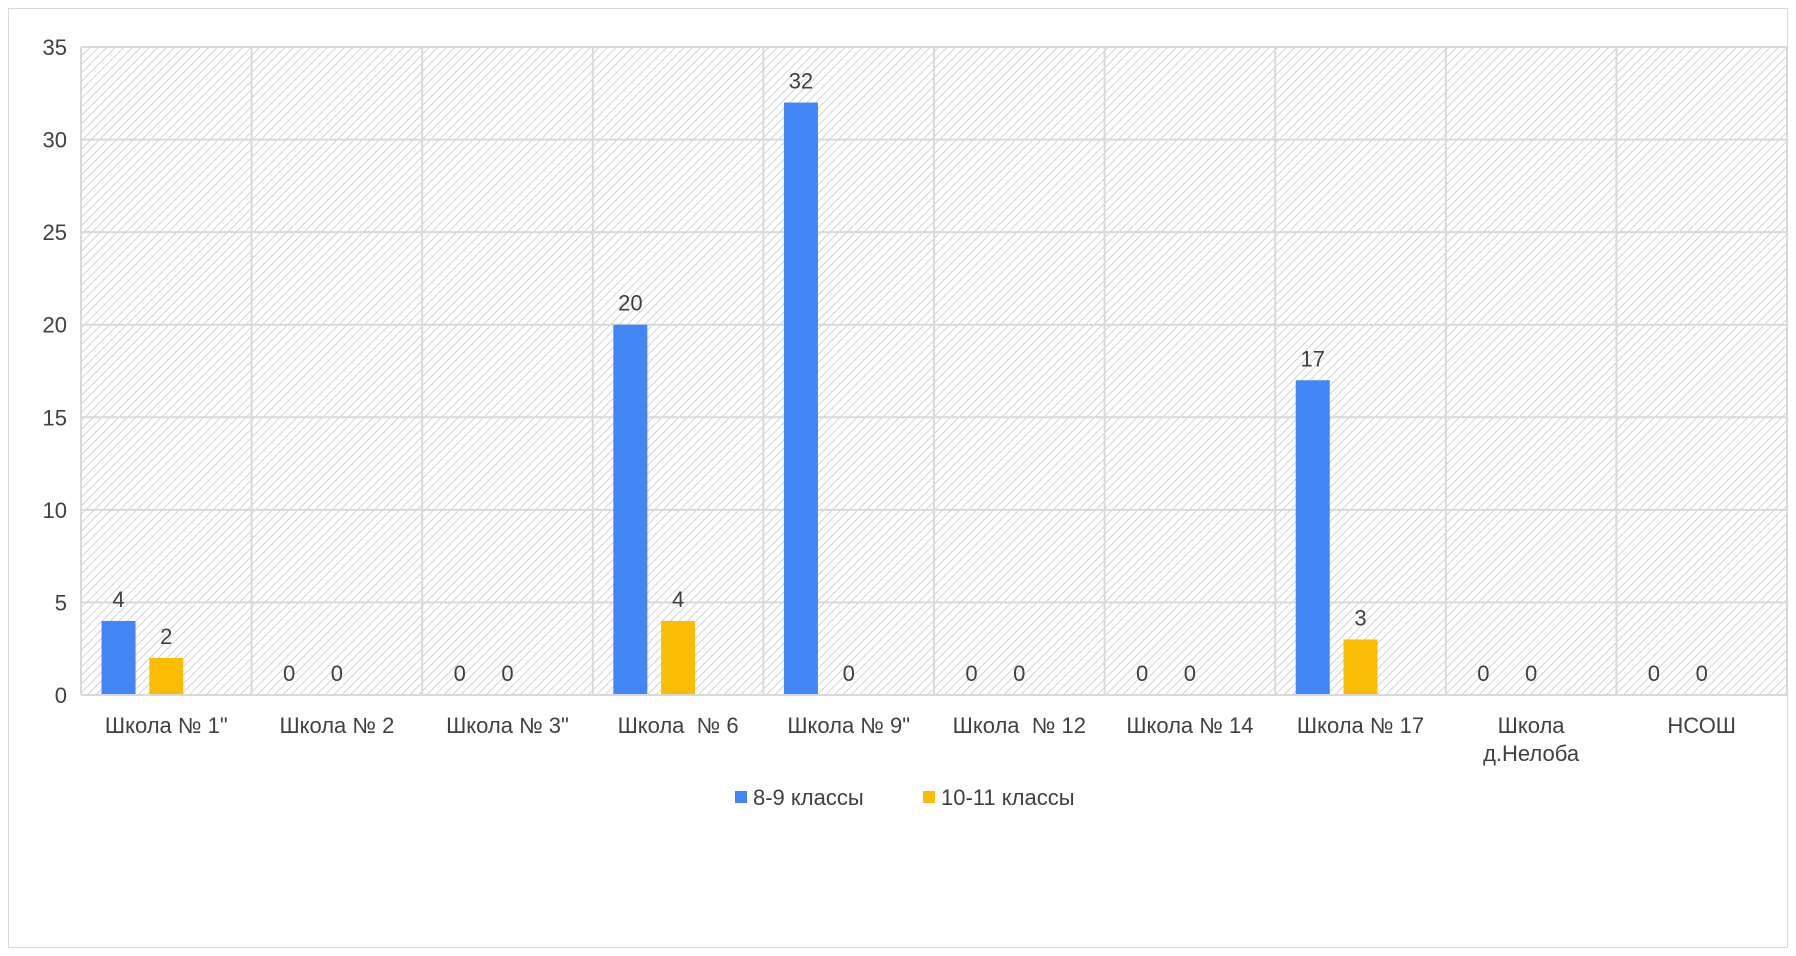  What do you see at coordinates (1532, 725) in the screenshot?
I see `x-category-label: Школа` at bounding box center [1532, 725].